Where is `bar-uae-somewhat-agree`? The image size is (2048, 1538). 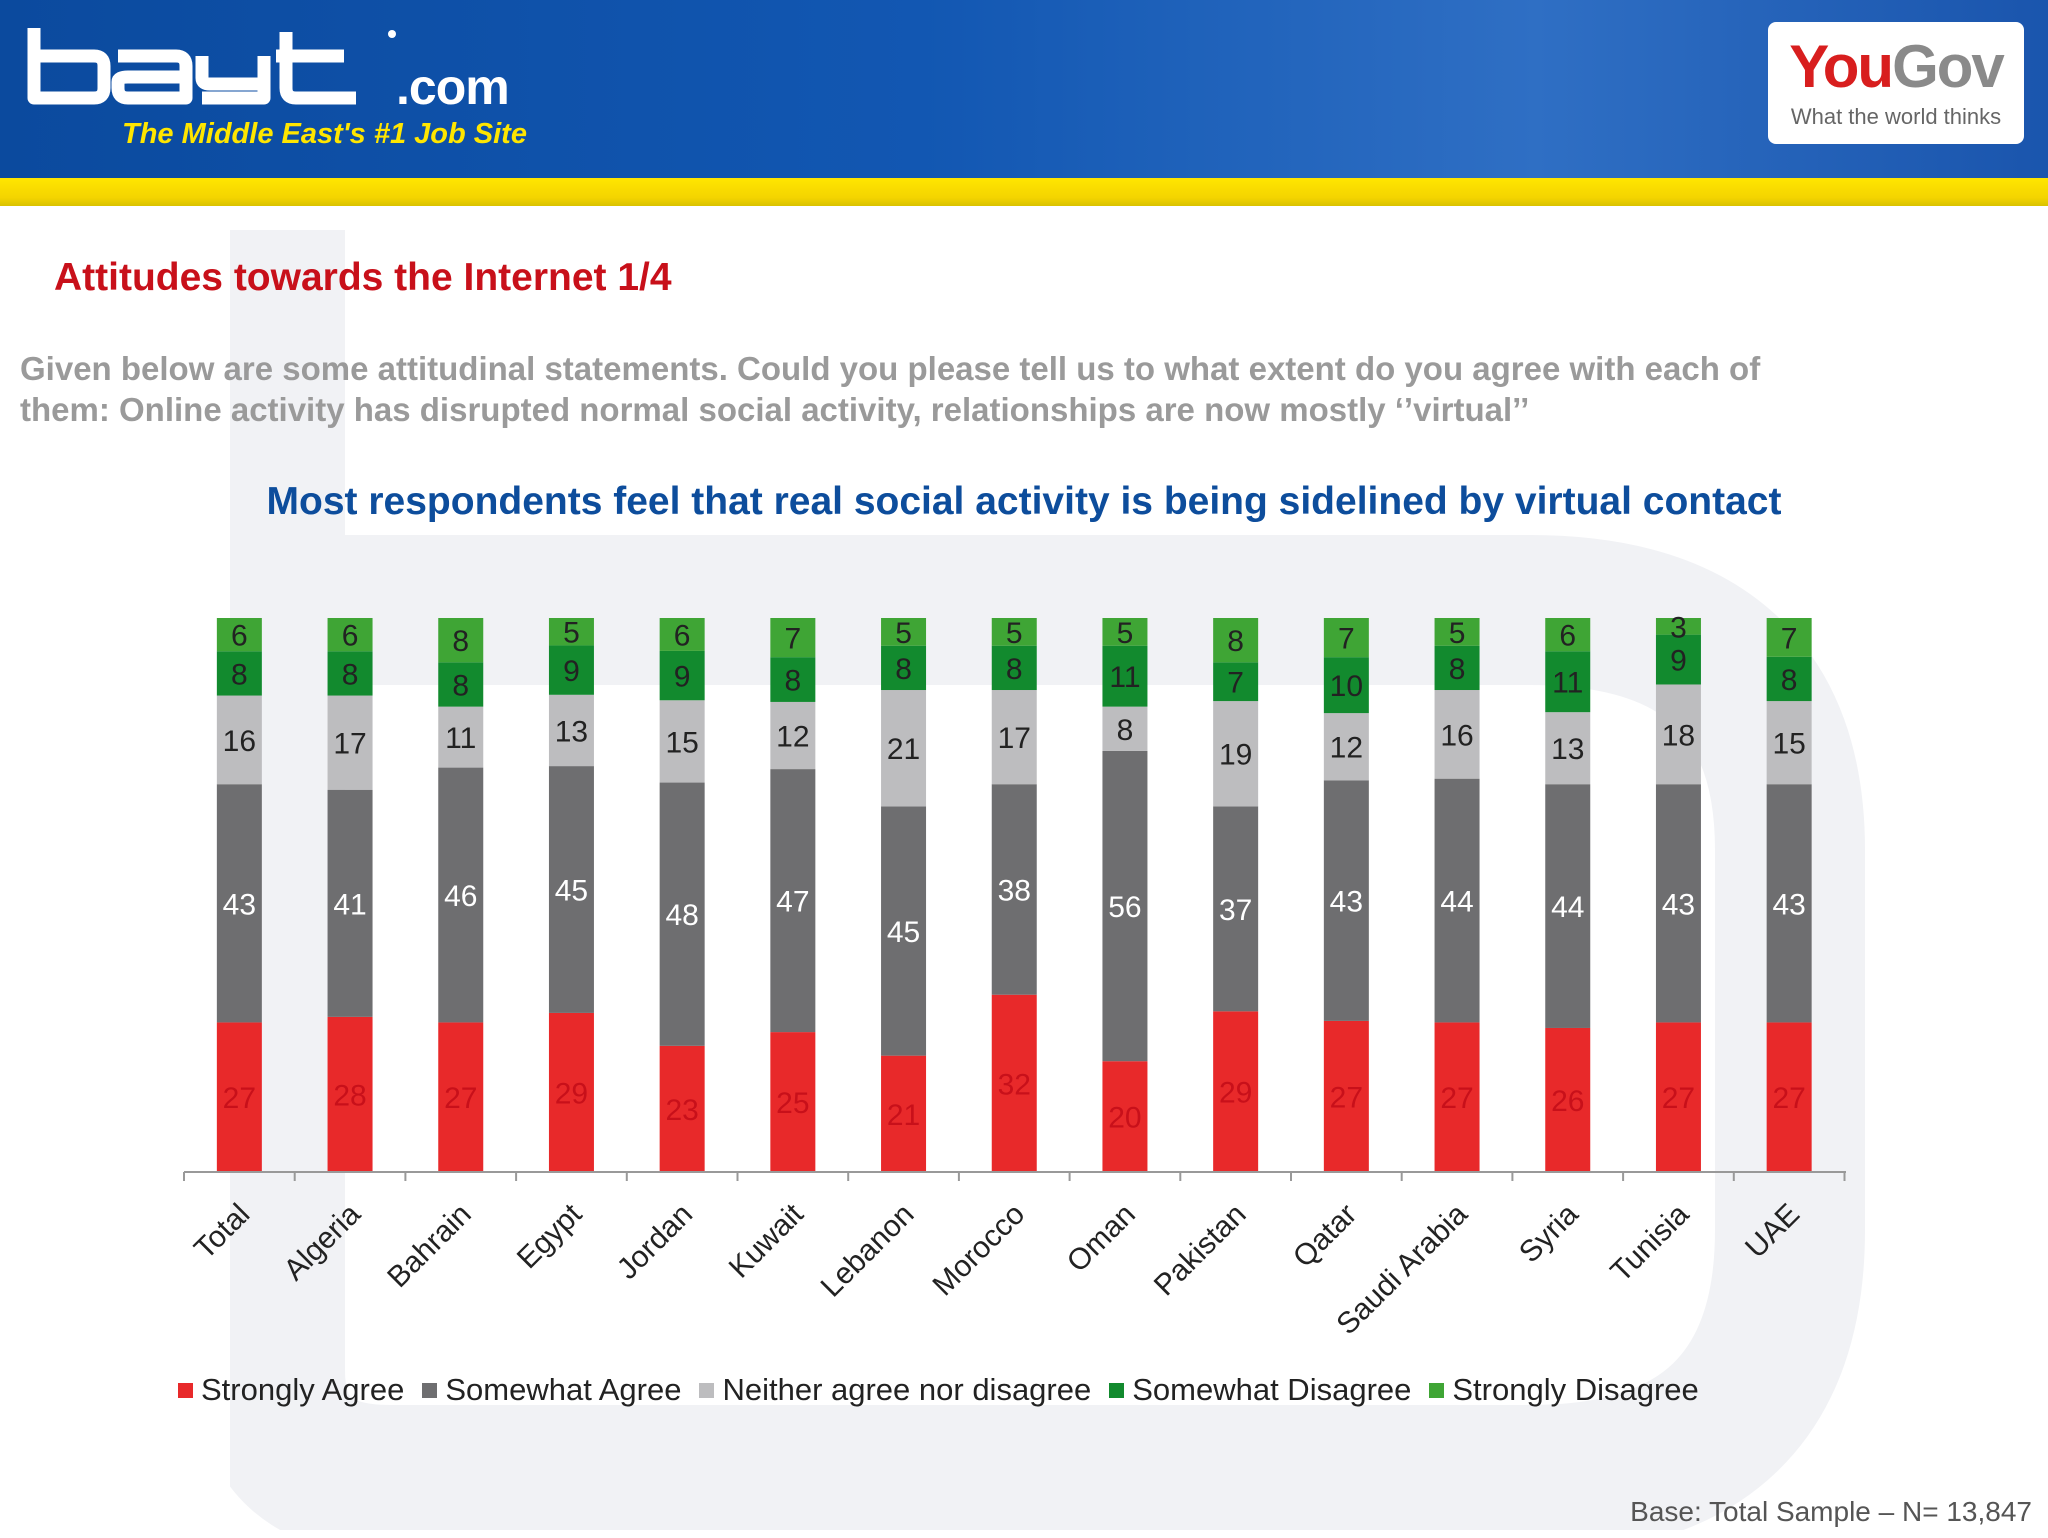 bar-uae-somewhat-agree is located at coordinates (1789, 903).